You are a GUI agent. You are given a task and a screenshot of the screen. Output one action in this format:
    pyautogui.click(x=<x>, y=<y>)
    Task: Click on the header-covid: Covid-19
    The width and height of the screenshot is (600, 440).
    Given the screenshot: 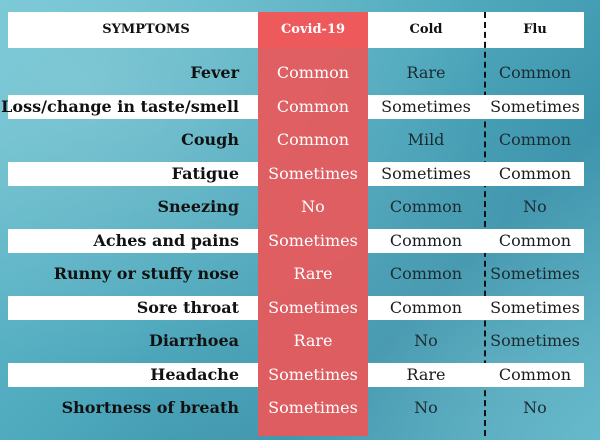 What is the action you would take?
    pyautogui.click(x=313, y=29)
    